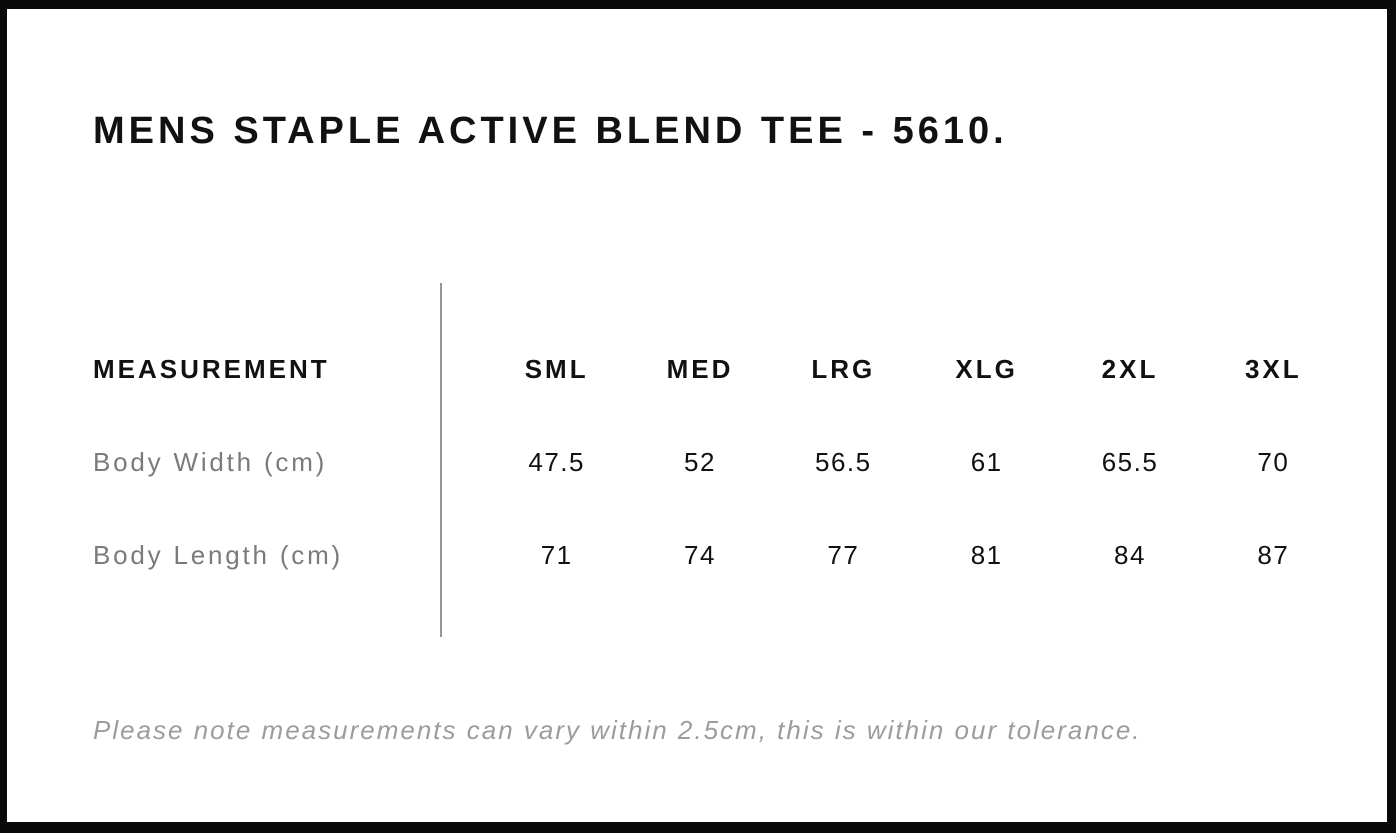 The image size is (1396, 833). What do you see at coordinates (719, 555) in the screenshot?
I see `table-row-body-length: Body Length (cm) 71 74 77 81 84 87` at bounding box center [719, 555].